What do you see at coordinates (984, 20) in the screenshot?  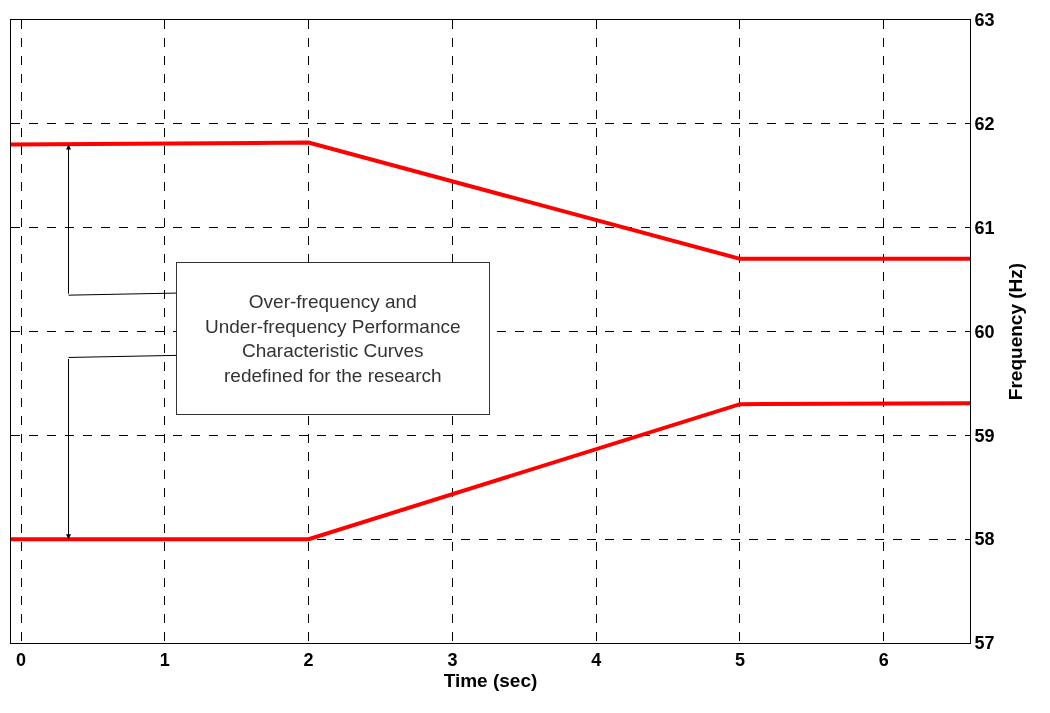 I see `y-tick-label: 63` at bounding box center [984, 20].